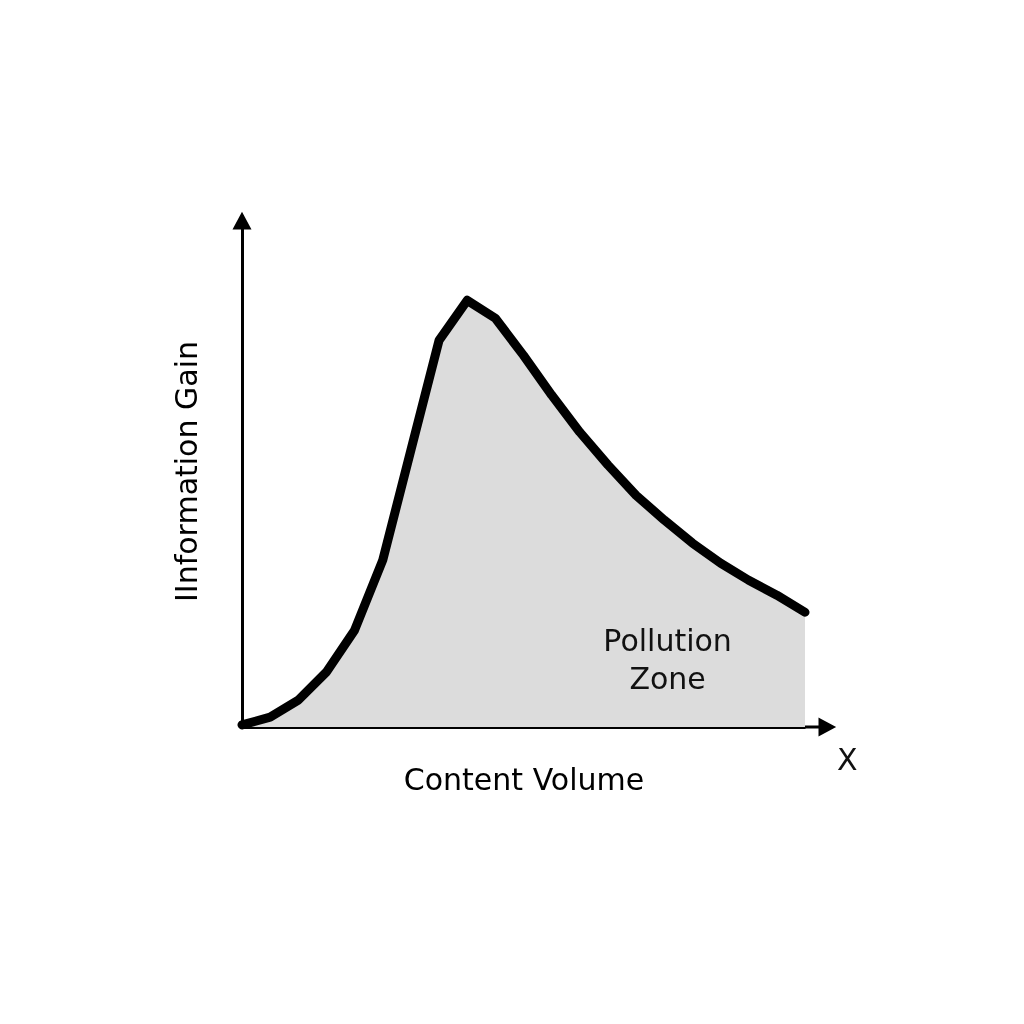 The width and height of the screenshot is (1024, 1024). What do you see at coordinates (847, 760) in the screenshot?
I see `text: X` at bounding box center [847, 760].